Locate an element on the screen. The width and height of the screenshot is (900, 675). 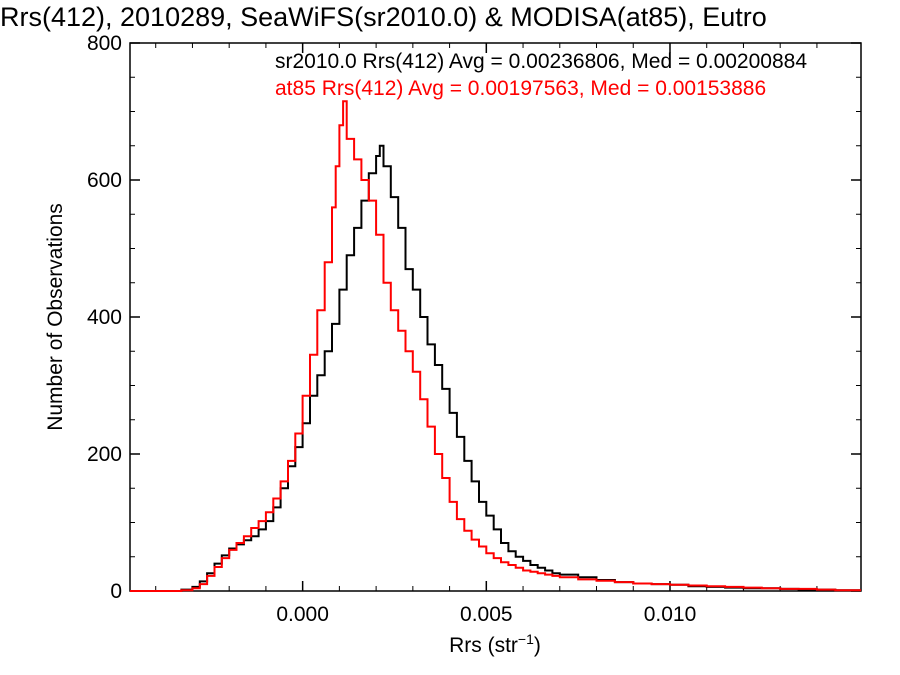
x-tick-label: 0.005 is located at coordinates (486, 614).